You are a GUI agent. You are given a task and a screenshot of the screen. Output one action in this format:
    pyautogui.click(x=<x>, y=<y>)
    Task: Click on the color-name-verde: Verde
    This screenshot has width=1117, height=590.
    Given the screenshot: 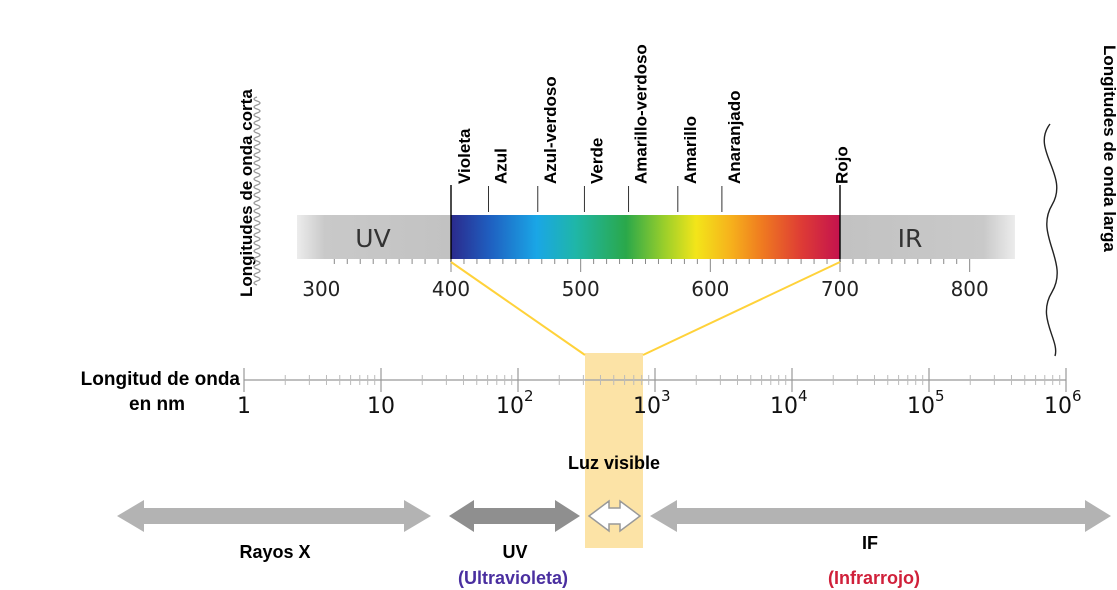 What is the action you would take?
    pyautogui.click(x=596, y=161)
    